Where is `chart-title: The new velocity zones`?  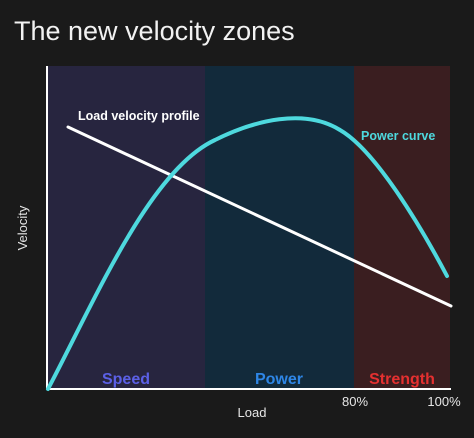
chart-title: The new velocity zones is located at coordinates (154, 31).